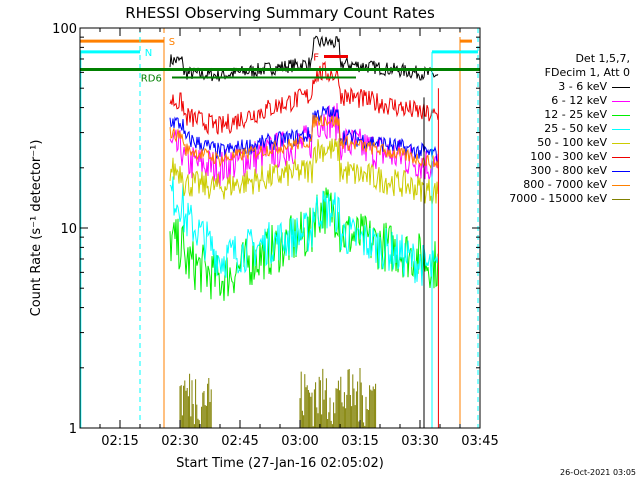 The width and height of the screenshot is (640, 480). What do you see at coordinates (568, 170) in the screenshot?
I see `legend-label: 300 - 800 keV` at bounding box center [568, 170].